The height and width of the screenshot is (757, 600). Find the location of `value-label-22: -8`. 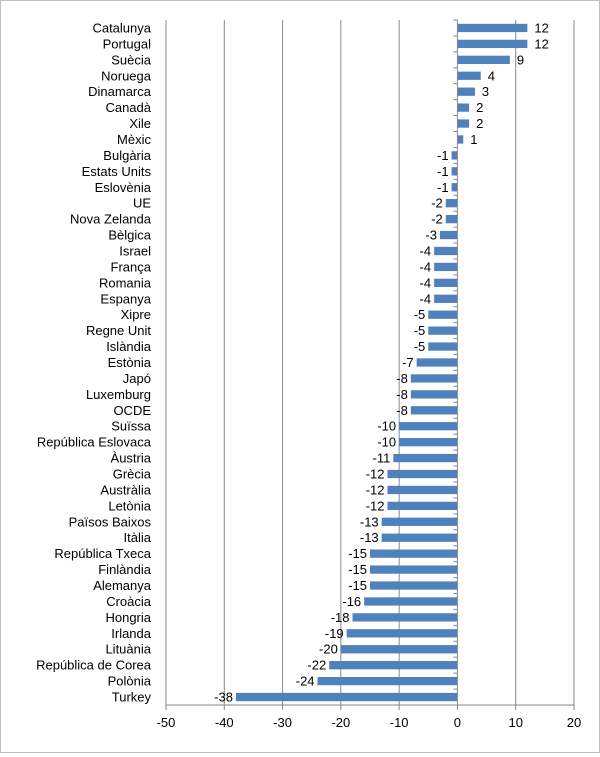

value-label-22: -8 is located at coordinates (402, 378).